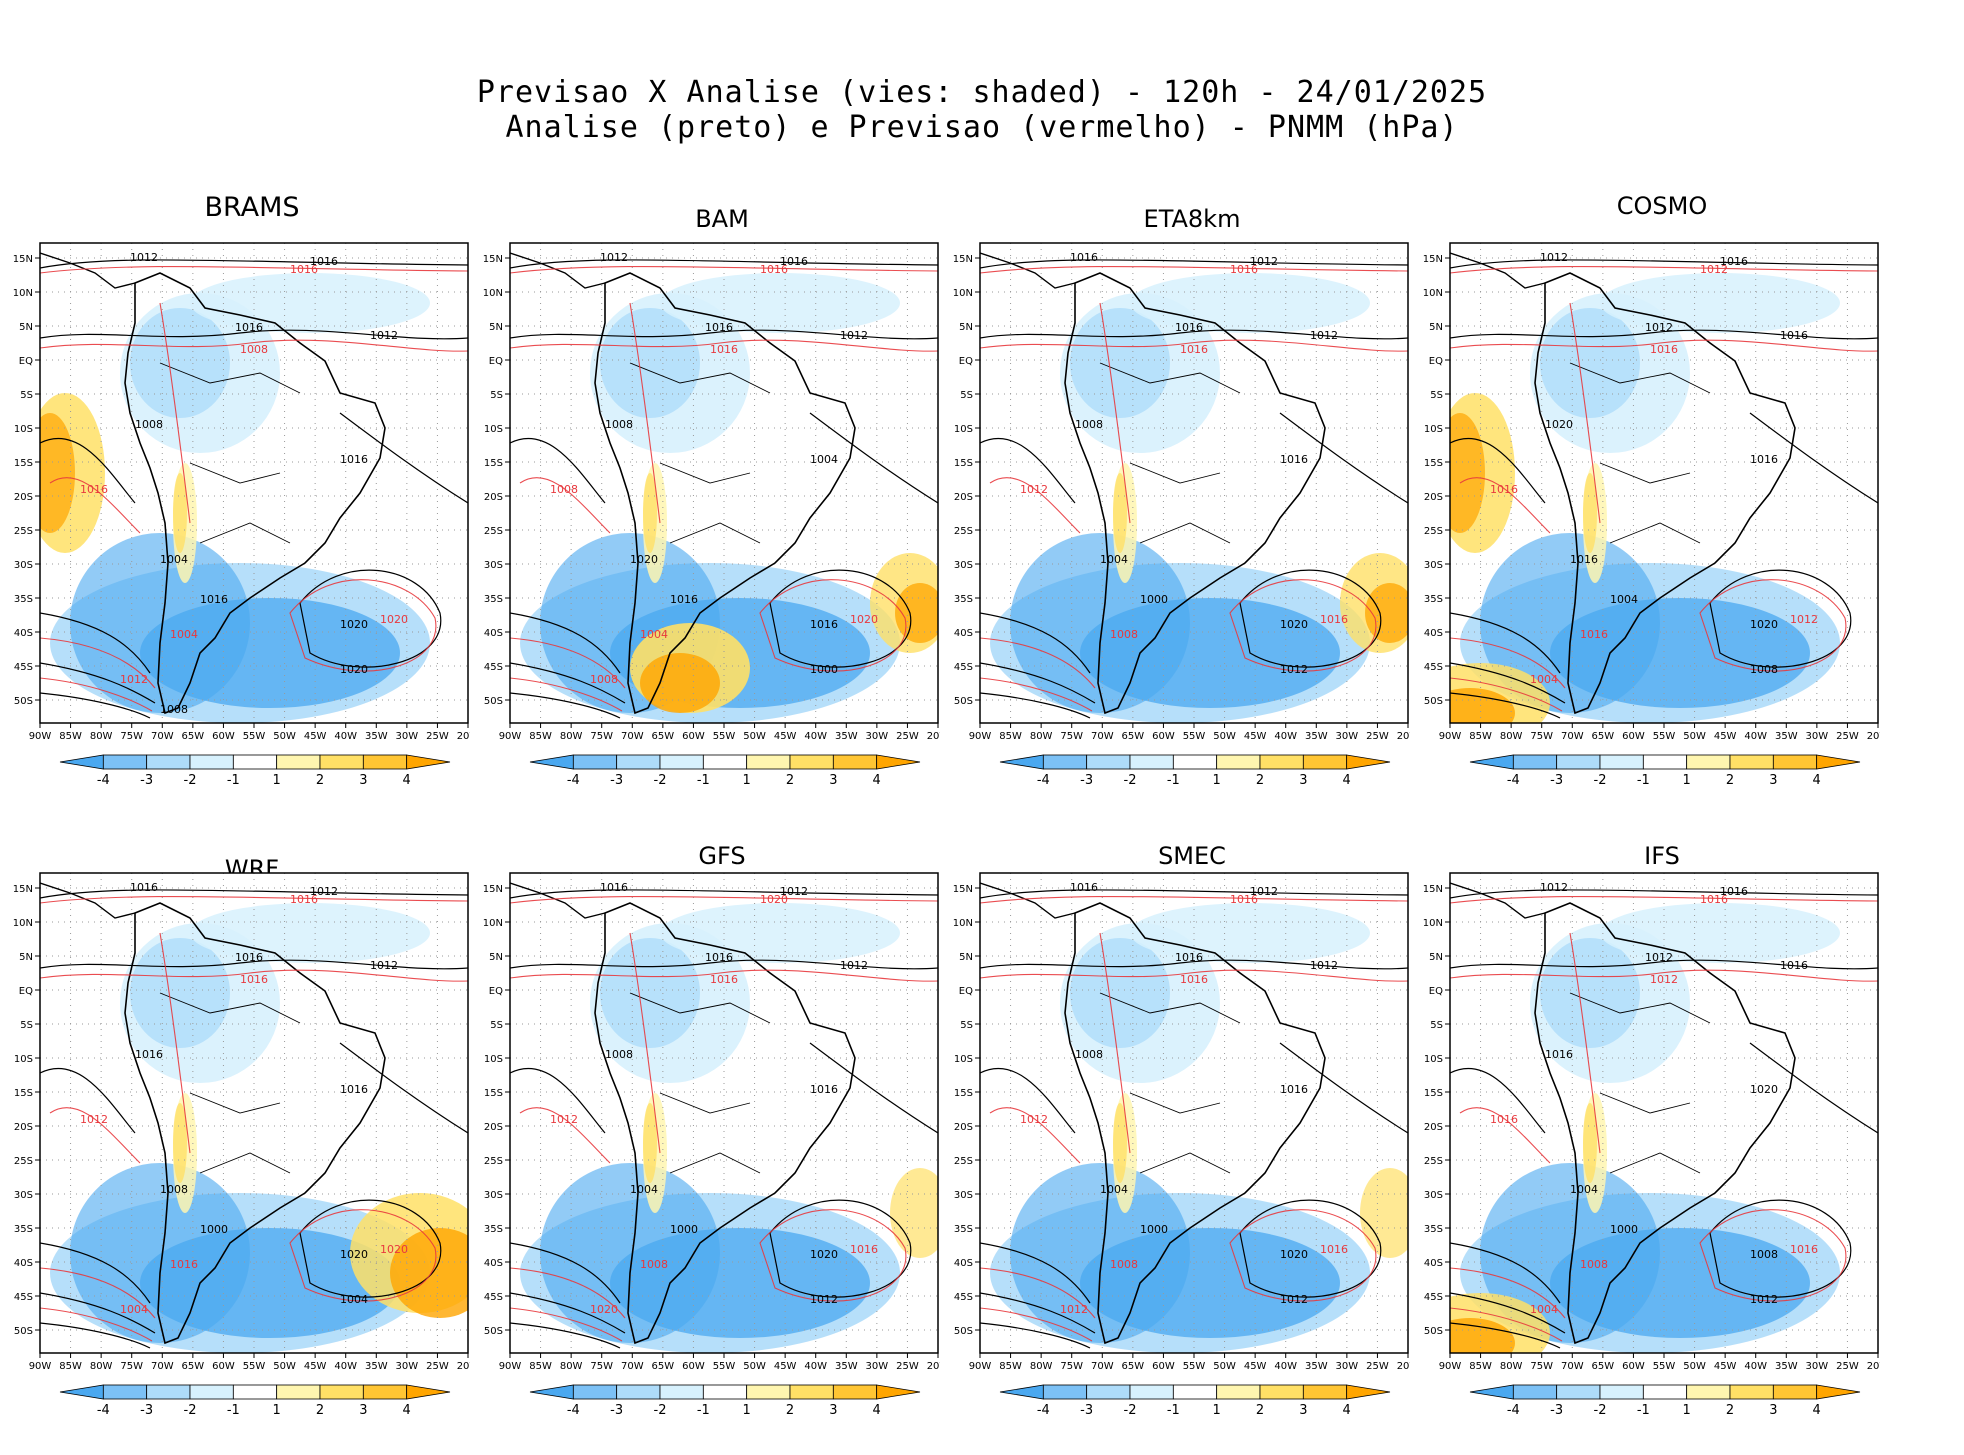 This screenshot has height=1455, width=1964. I want to click on colorbar-label: -3, so click(1556, 780).